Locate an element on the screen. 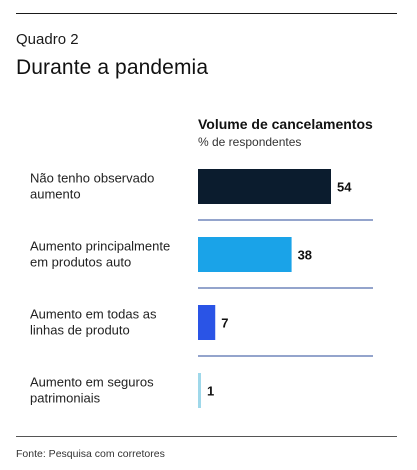 This screenshot has width=417, height=470. category-label-0-line-0: Não tenho observado is located at coordinates (92, 178).